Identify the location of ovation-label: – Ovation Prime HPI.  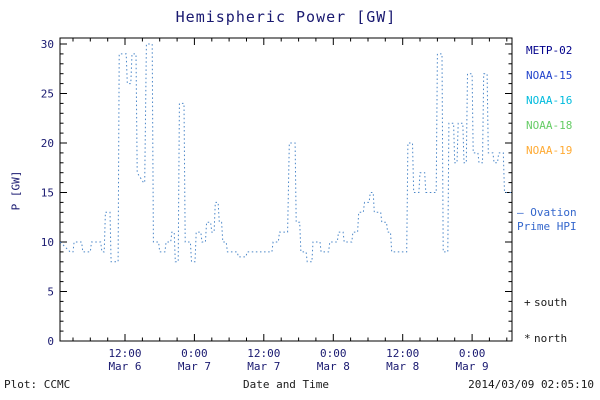
(547, 220).